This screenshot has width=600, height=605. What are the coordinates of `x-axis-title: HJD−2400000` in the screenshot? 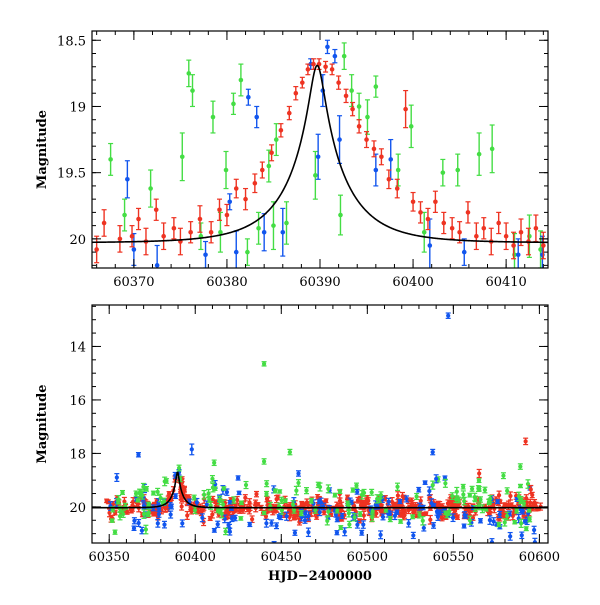 It's located at (320, 576).